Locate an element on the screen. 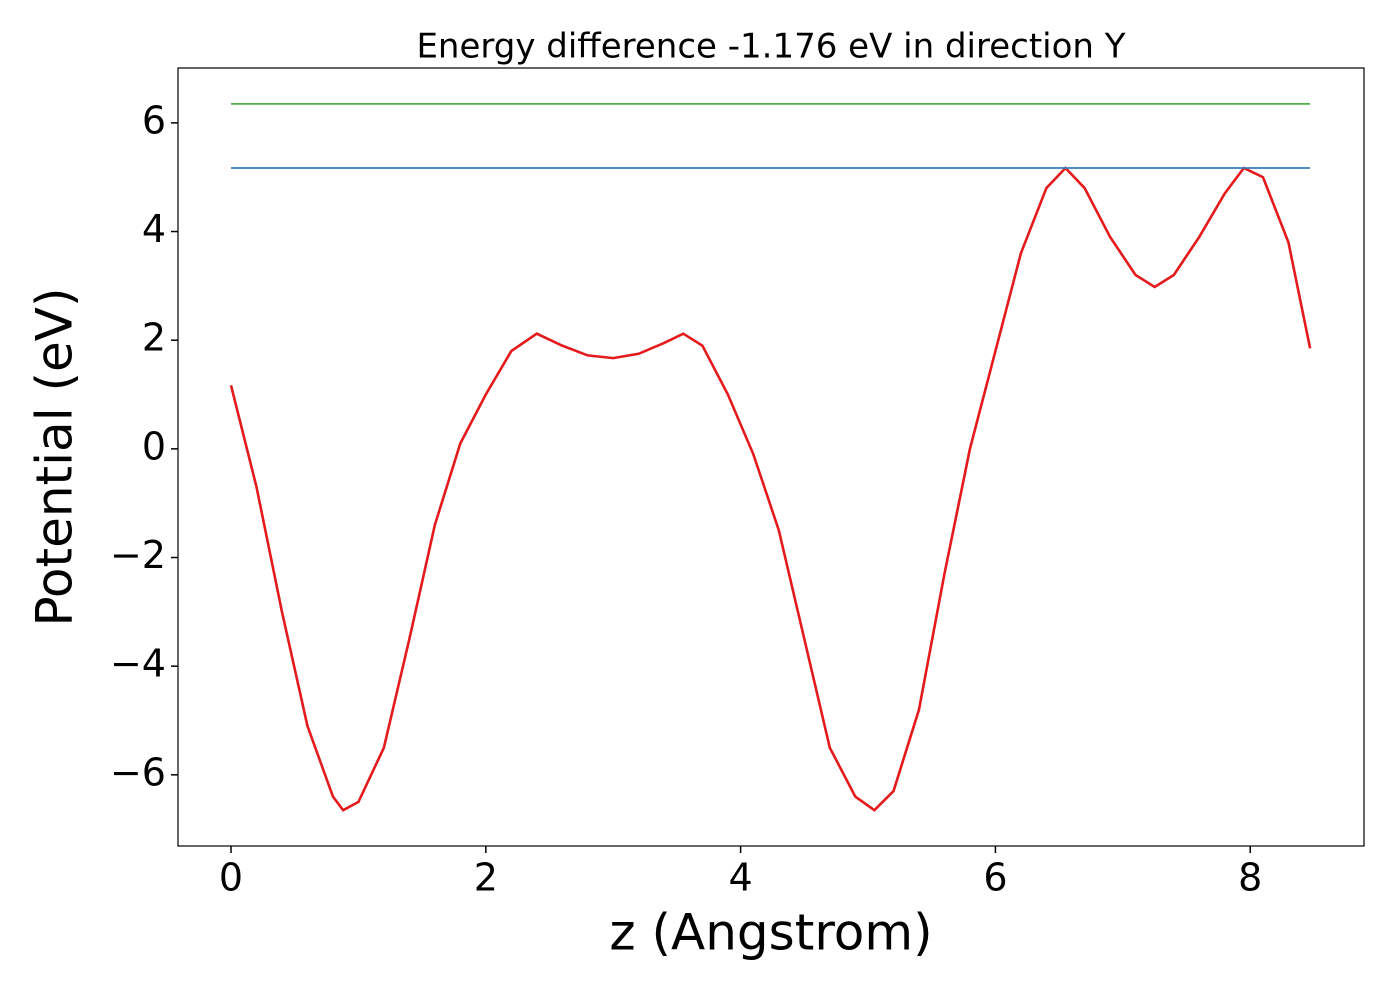  y-tick-label: 4 is located at coordinates (154, 229).